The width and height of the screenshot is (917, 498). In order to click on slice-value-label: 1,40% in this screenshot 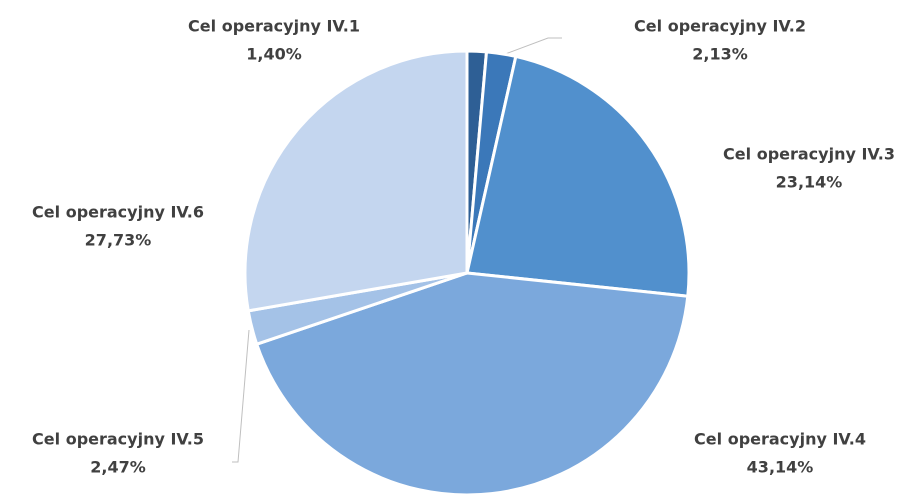, I will do `click(274, 54)`.